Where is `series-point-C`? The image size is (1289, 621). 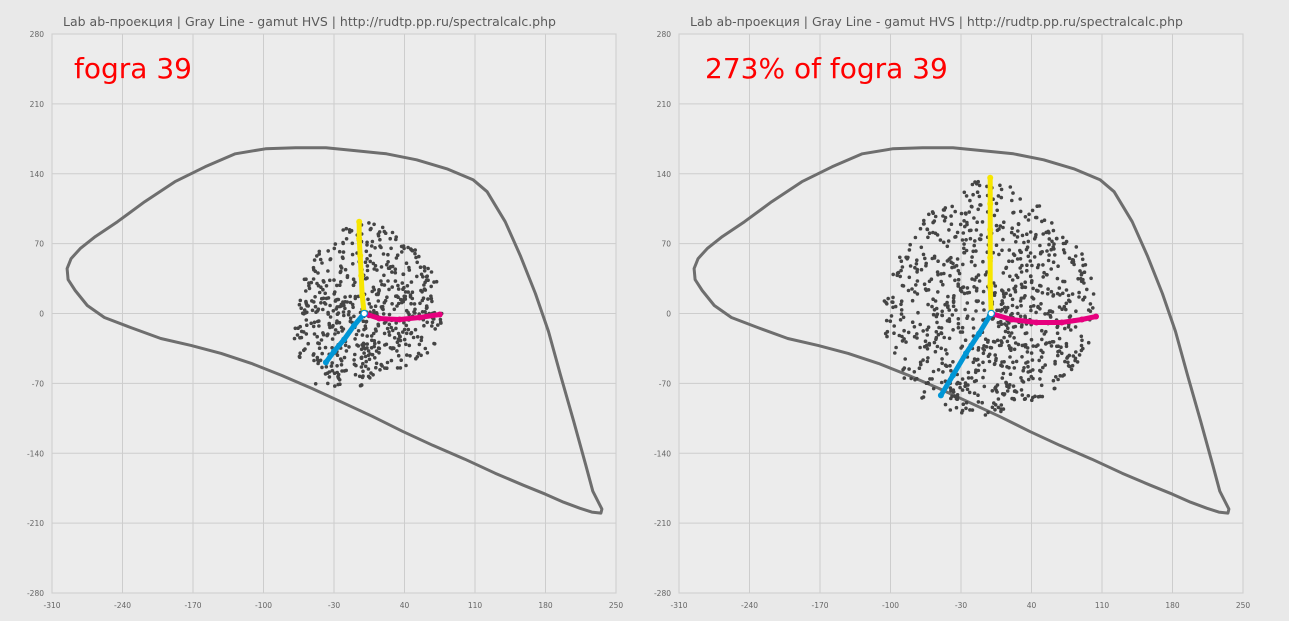 series-point-C is located at coordinates (952, 375).